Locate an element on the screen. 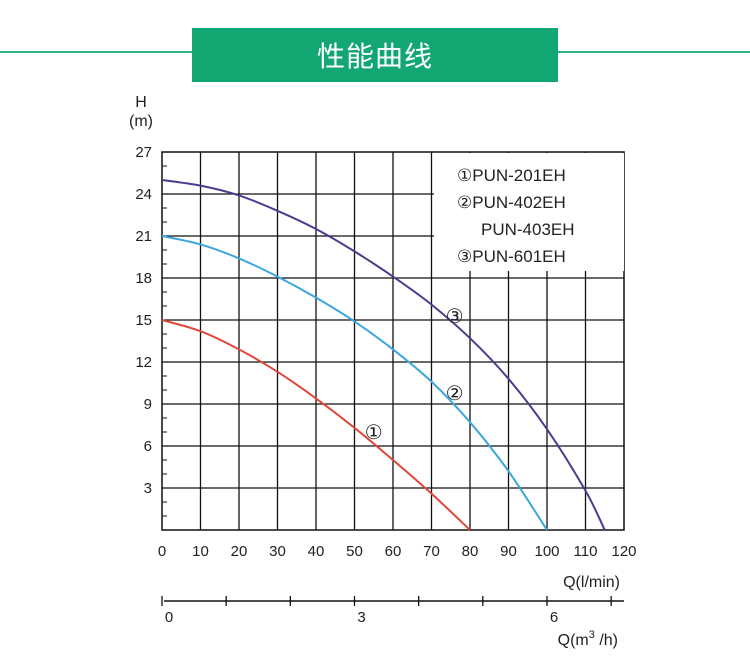  y-axis-title: H is located at coordinates (141, 102).